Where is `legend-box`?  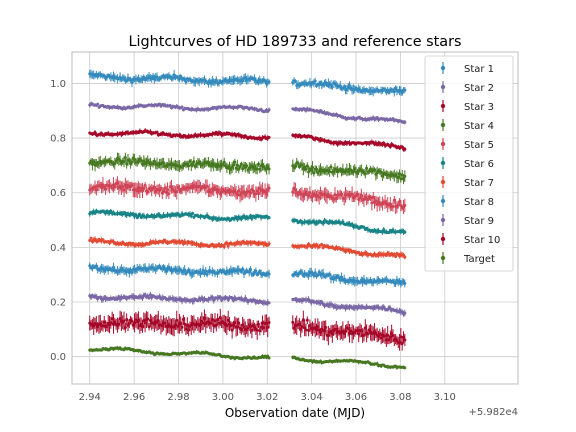 legend-box is located at coordinates (469, 163).